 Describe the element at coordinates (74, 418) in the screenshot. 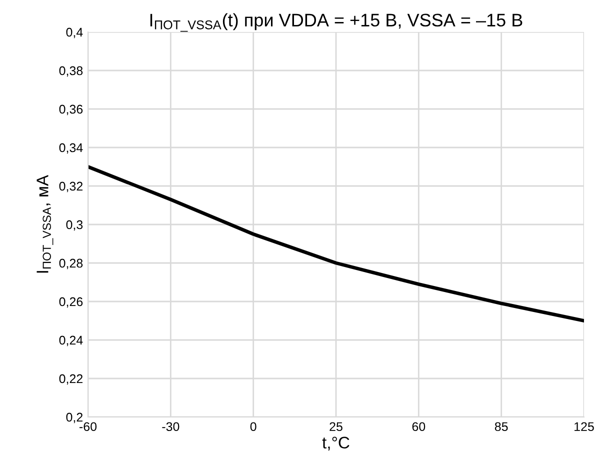

I see `y-tick-label: 0,2` at that location.